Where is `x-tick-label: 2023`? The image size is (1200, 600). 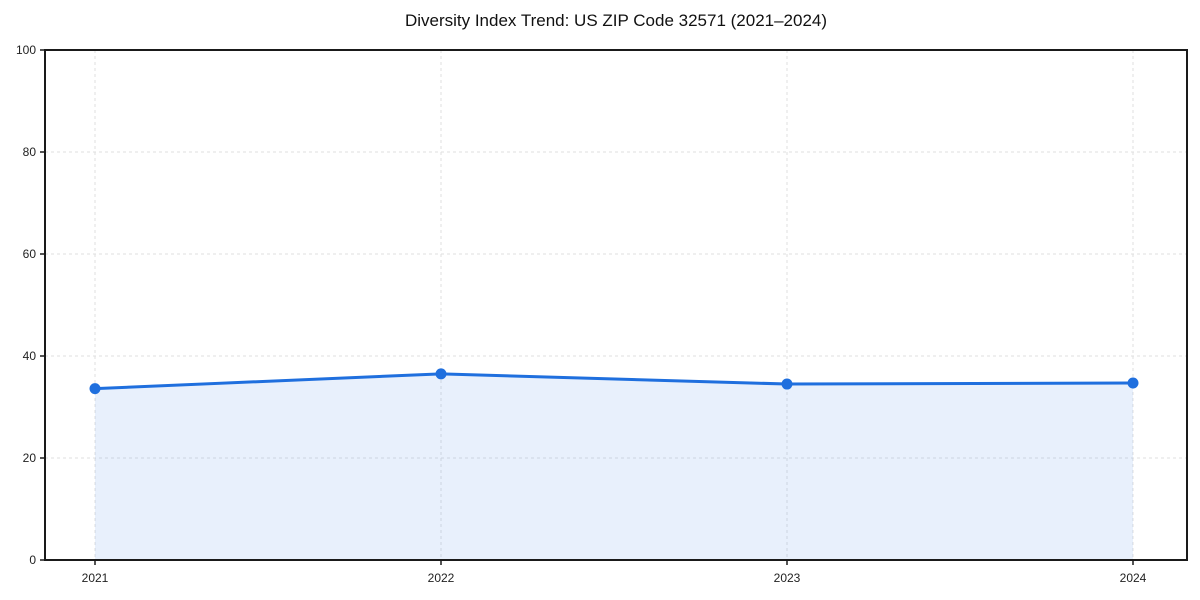
x-tick-label: 2023 is located at coordinates (787, 578).